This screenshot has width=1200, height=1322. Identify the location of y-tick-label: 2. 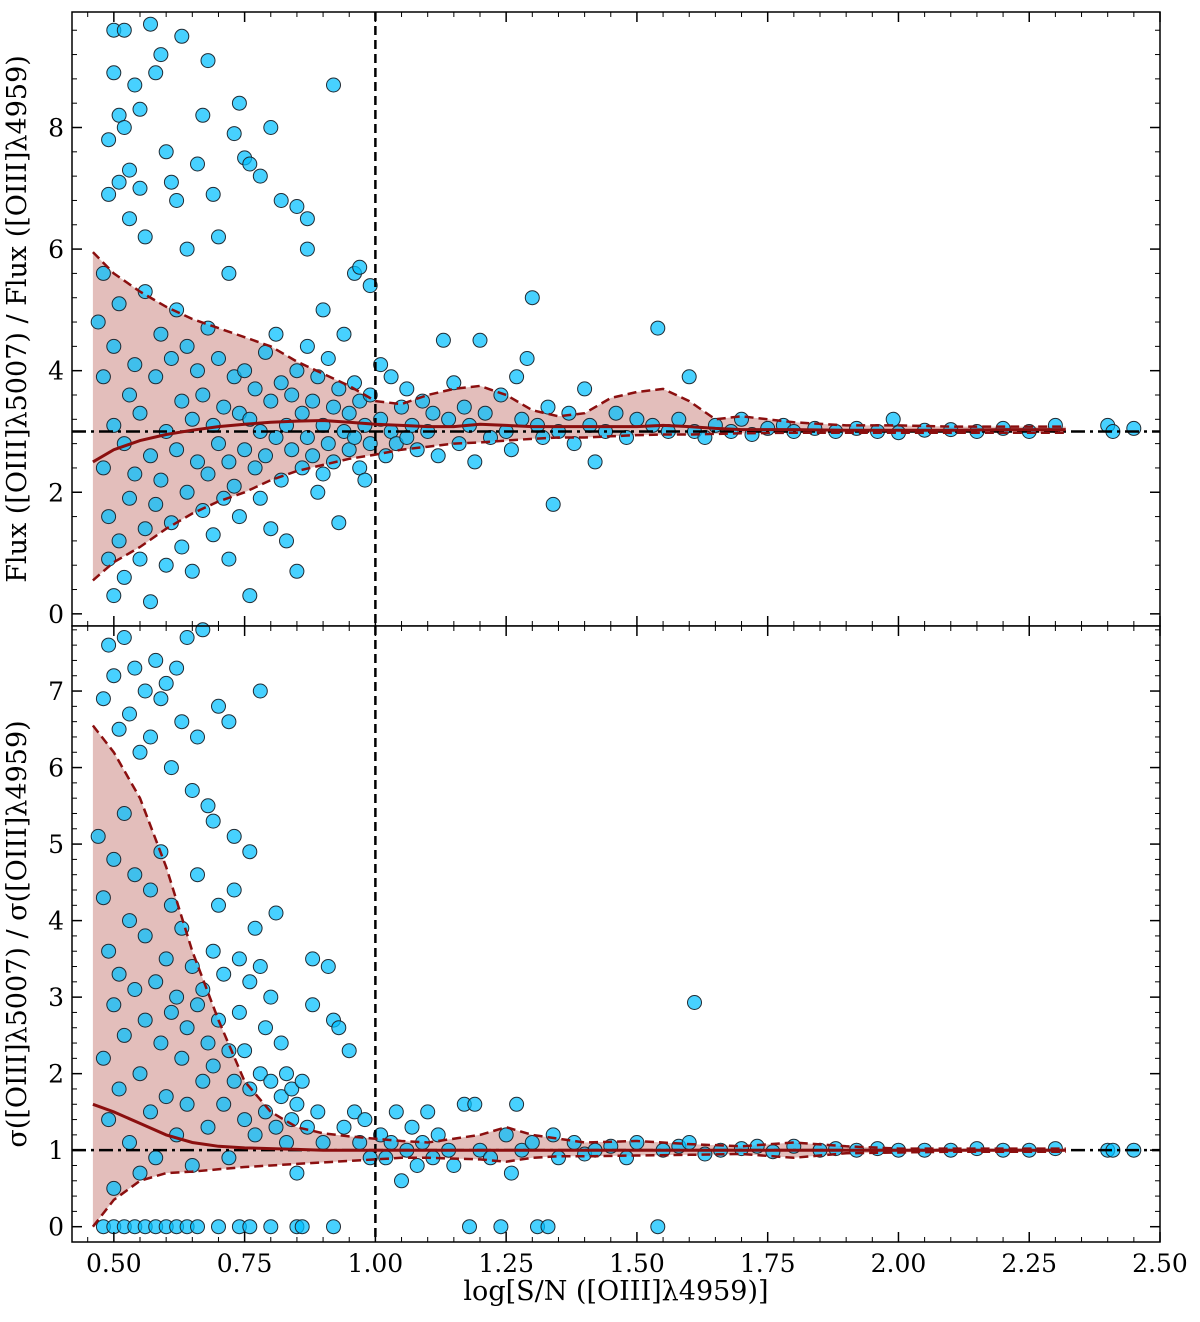
(56, 492).